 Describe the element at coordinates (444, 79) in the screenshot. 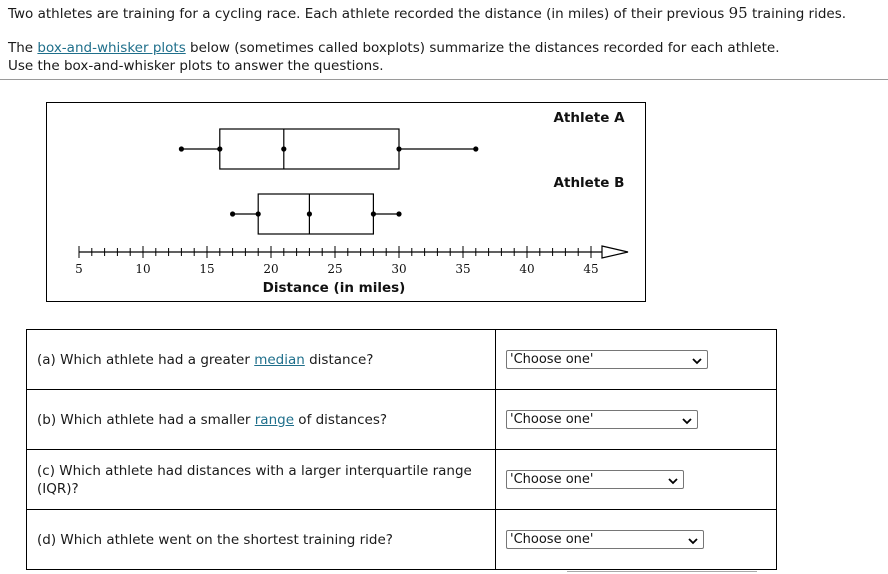

I see `header-divider` at that location.